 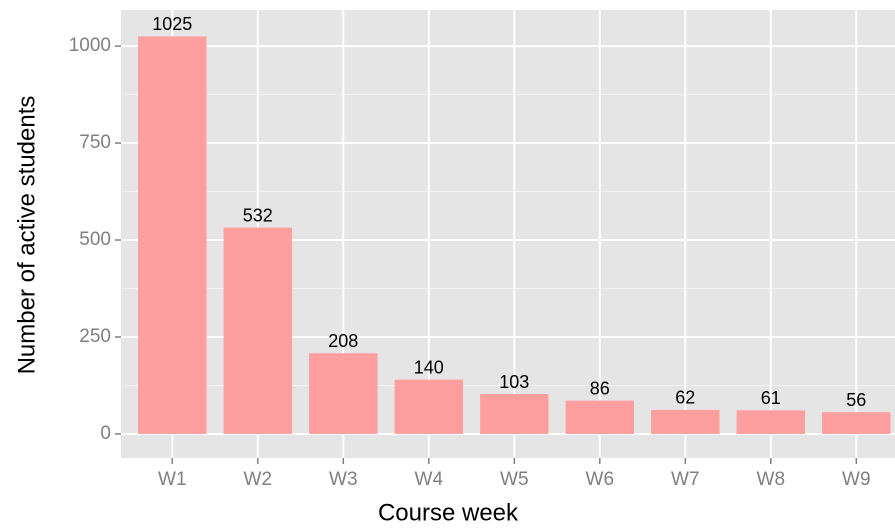 What do you see at coordinates (685, 479) in the screenshot?
I see `x-tick-label: W7` at bounding box center [685, 479].